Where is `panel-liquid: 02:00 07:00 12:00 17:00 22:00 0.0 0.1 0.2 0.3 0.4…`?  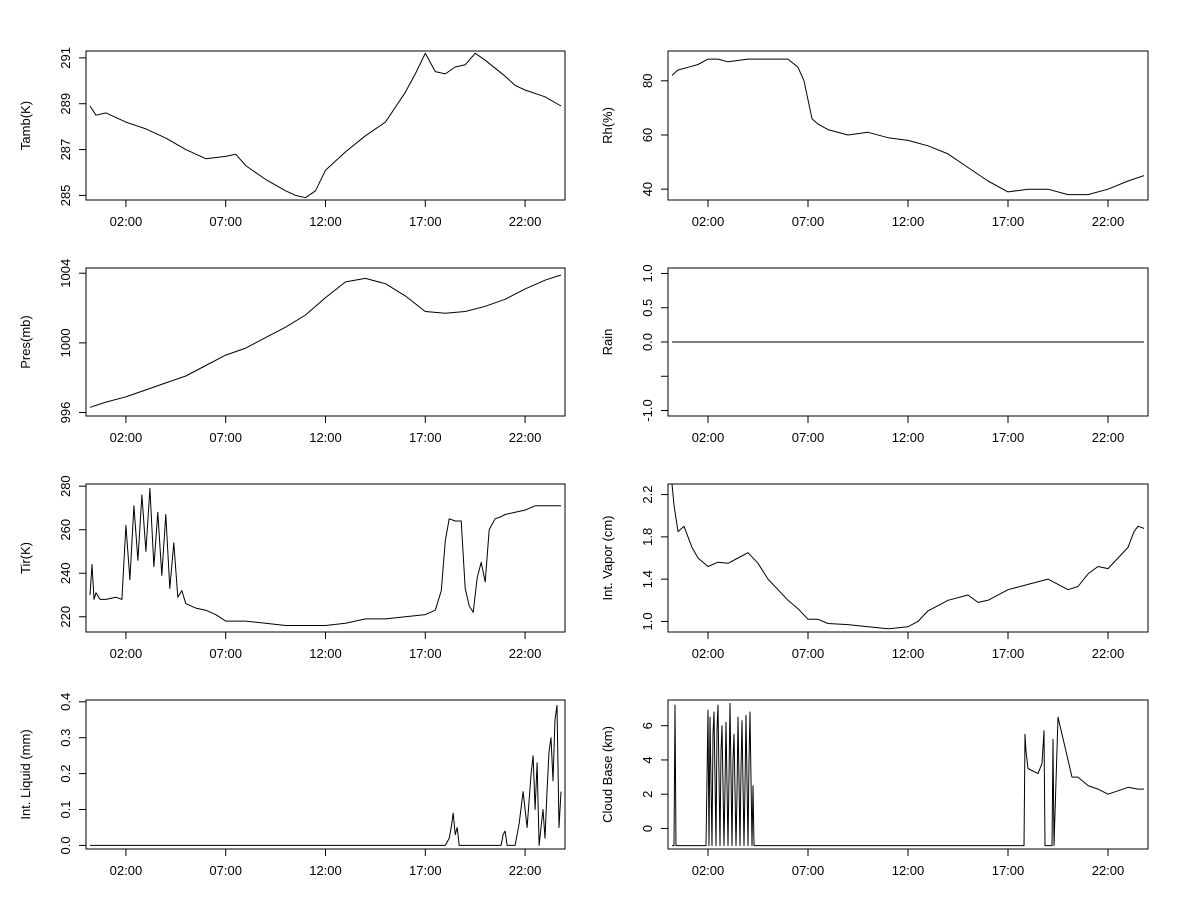 panel-liquid: 02:00 07:00 12:00 17:00 22:00 0.0 0.1 0.2 0.3 0.4… is located at coordinates (292, 785).